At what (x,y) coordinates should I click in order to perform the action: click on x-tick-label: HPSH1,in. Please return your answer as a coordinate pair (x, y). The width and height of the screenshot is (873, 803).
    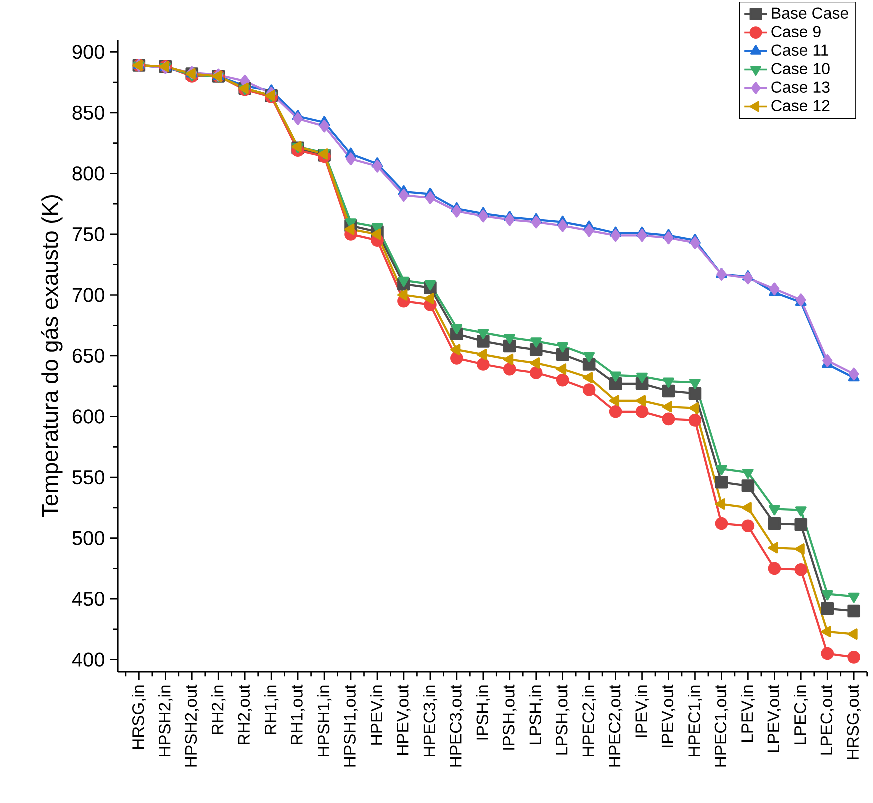
    Looking at the image, I should click on (324, 721).